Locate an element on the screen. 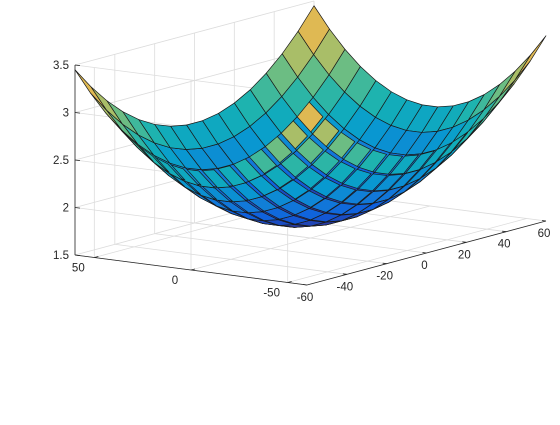 The height and width of the screenshot is (425, 560). x-tick-label: -60 is located at coordinates (305, 298).